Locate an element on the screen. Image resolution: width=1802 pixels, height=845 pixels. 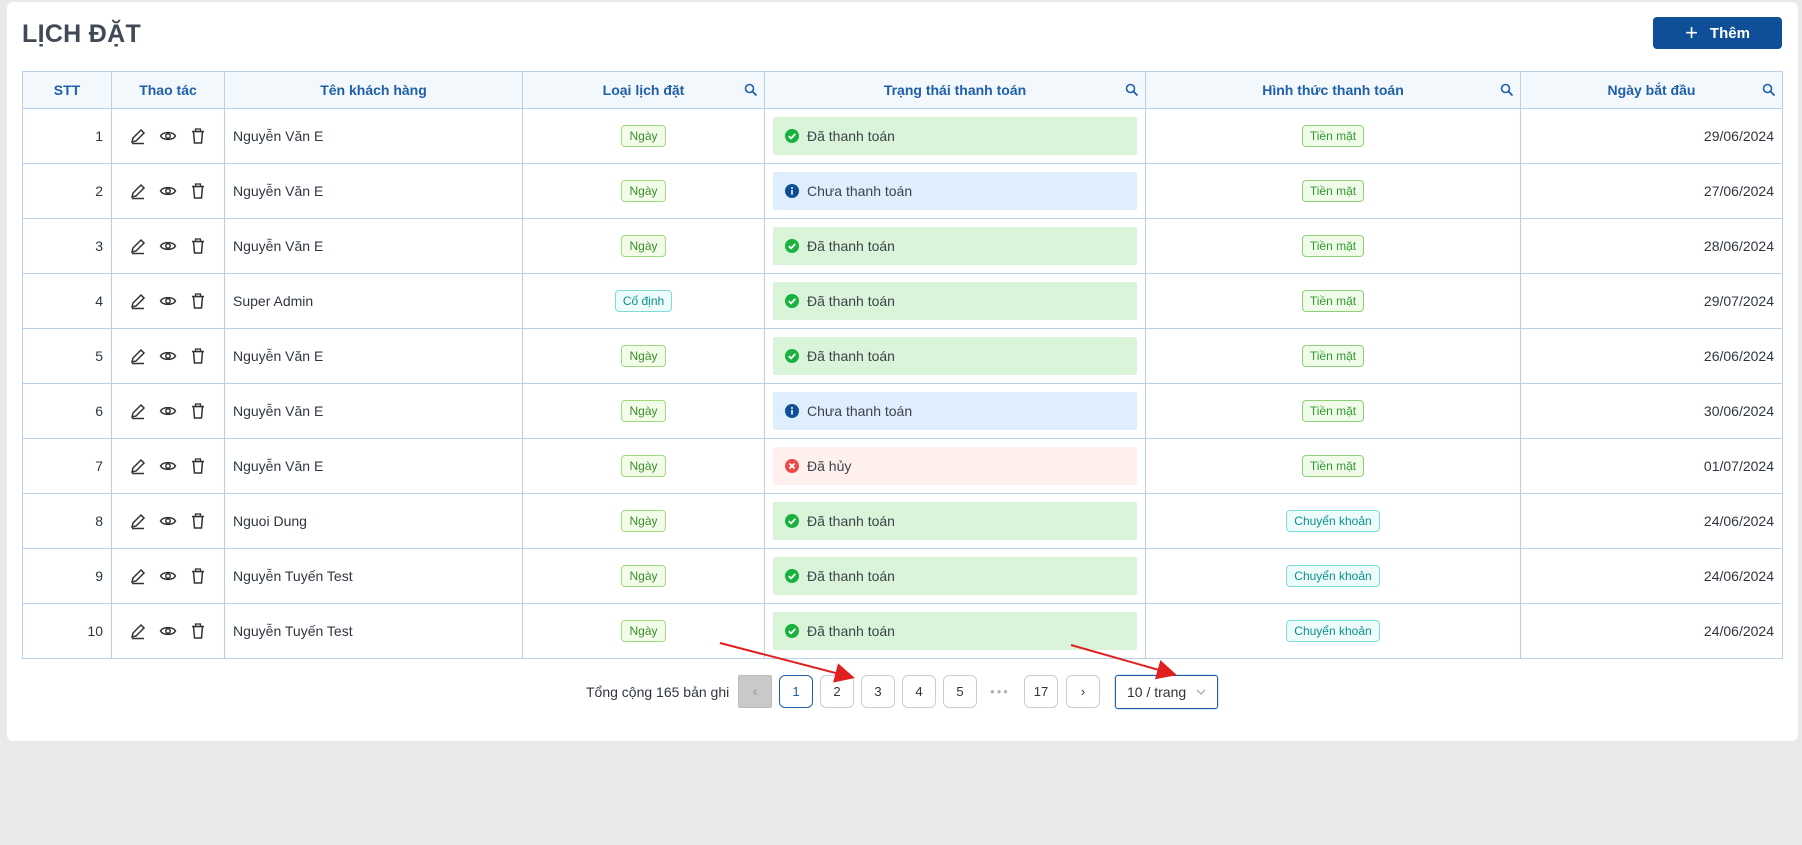
page-ellipsis: ••• is located at coordinates (1000, 691).